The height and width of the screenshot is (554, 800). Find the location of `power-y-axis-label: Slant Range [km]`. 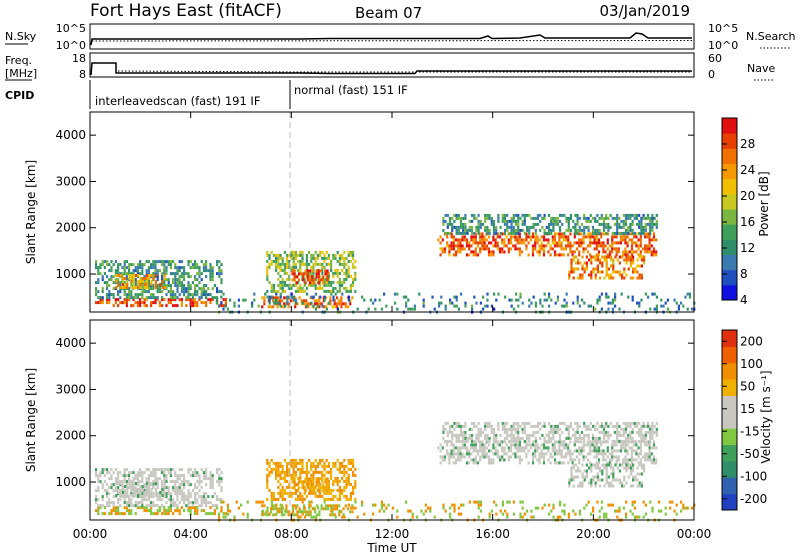

power-y-axis-label: Slant Range [km] is located at coordinates (31, 212).